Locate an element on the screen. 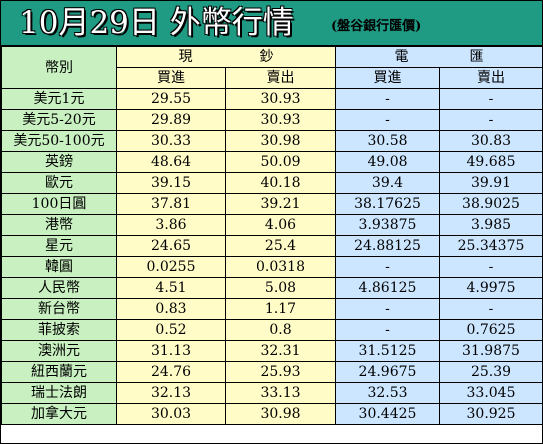 This screenshot has height=444, width=543. table-row: 歐元 39.15 40.18 39.4 39.91 is located at coordinates (272, 183).